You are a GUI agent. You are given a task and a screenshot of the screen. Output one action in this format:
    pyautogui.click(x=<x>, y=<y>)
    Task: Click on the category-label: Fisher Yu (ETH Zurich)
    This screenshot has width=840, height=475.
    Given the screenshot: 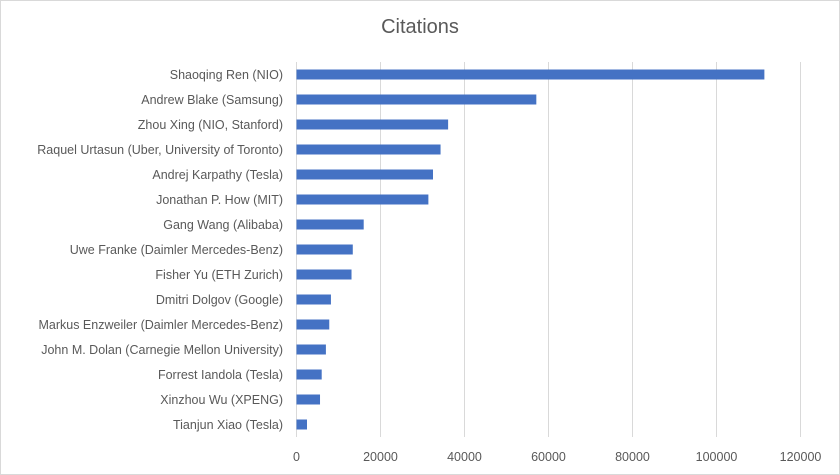 What is the action you would take?
    pyautogui.click(x=219, y=275)
    